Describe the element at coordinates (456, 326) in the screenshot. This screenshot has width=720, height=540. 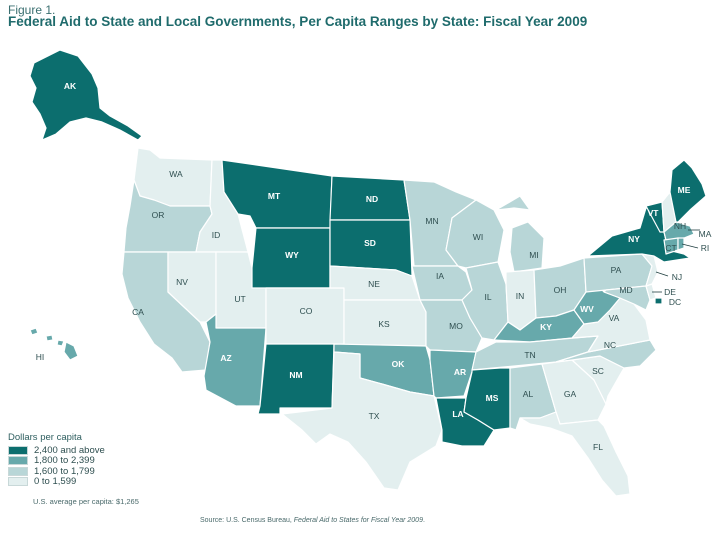
I see `label-MO: MO` at that location.